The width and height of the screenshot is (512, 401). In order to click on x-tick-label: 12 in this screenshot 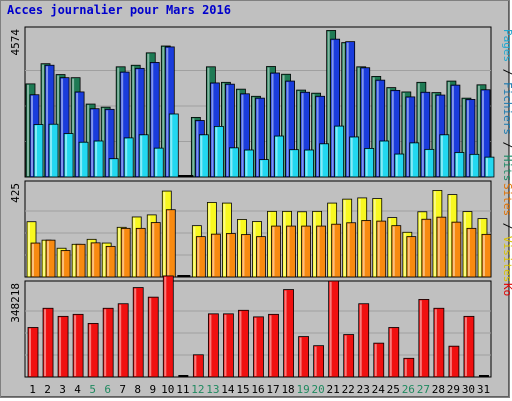, I will do `click(197, 389)`.